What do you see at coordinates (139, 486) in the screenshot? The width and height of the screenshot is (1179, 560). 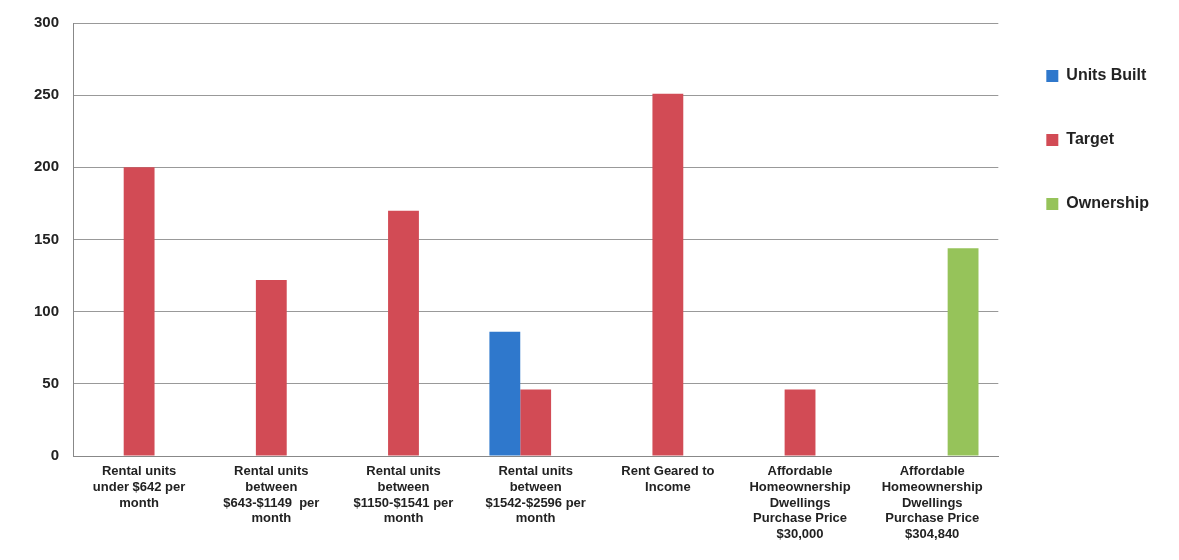 I see `x-tick-label: Rental units under $642 per month` at bounding box center [139, 486].